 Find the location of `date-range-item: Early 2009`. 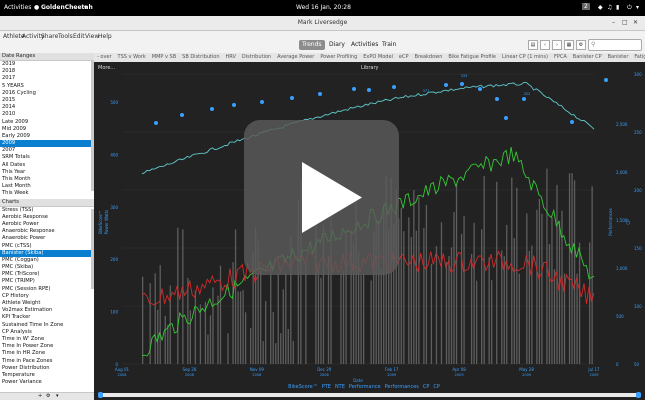

date-range-item: Early 2009 is located at coordinates (16, 135).